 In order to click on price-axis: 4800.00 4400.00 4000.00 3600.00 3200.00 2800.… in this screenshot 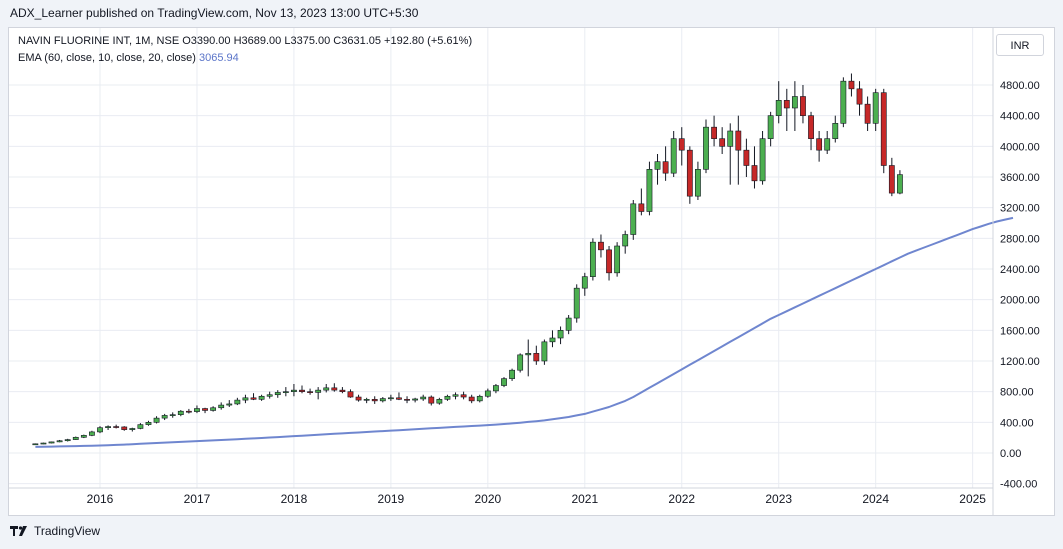, I will do `click(1016, 272)`.